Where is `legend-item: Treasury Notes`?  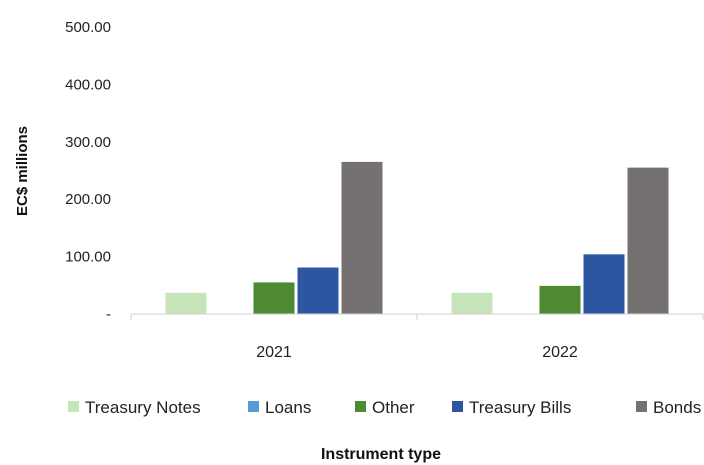
legend-item: Treasury Notes is located at coordinates (134, 407).